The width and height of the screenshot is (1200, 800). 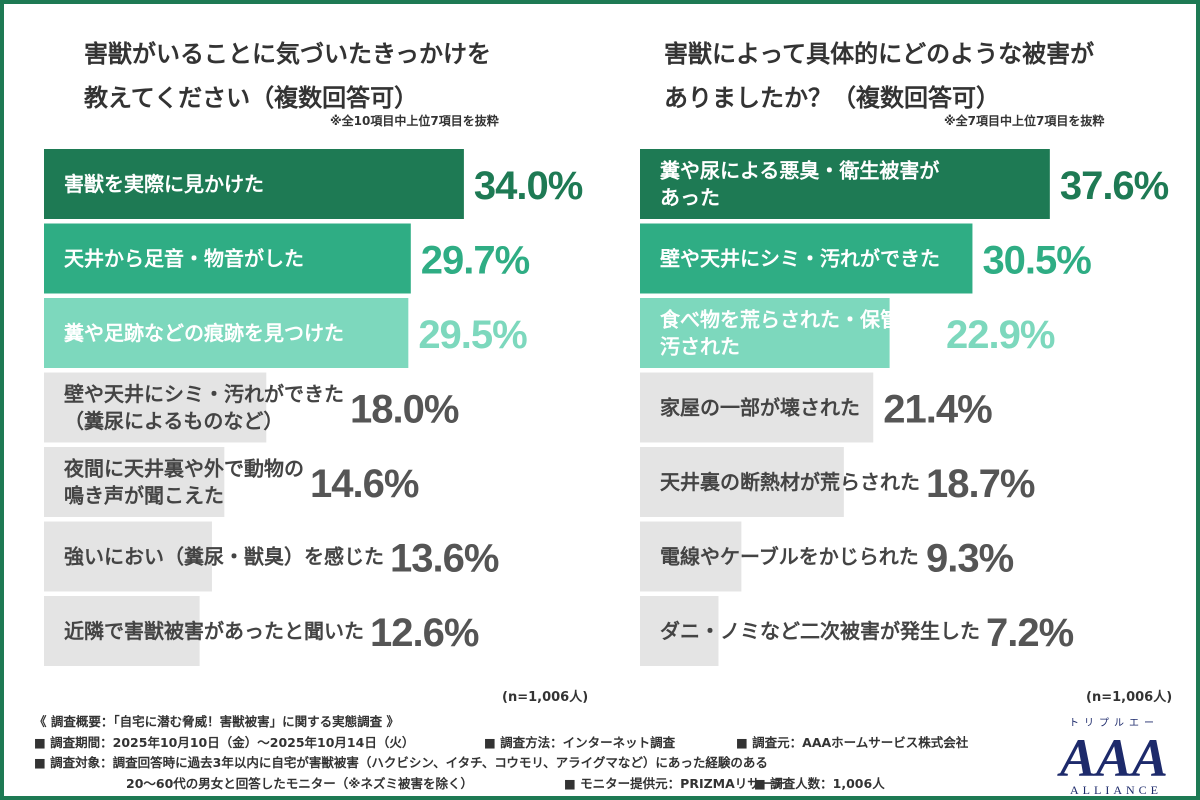 I want to click on category-label-1-6: ダニ・ノミなど二次被害が発生した, so click(x=820, y=631).